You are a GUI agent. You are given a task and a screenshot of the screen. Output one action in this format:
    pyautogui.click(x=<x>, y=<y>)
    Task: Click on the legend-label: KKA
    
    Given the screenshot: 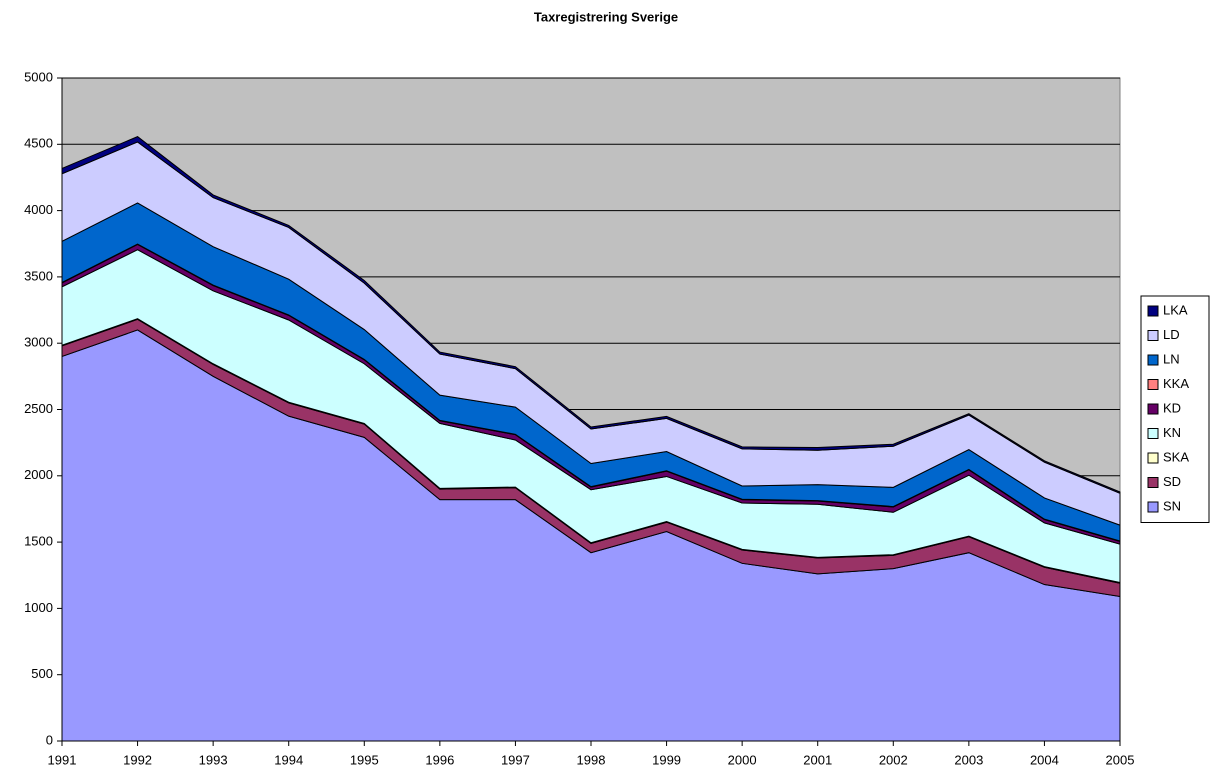 What is the action you would take?
    pyautogui.click(x=1176, y=383)
    